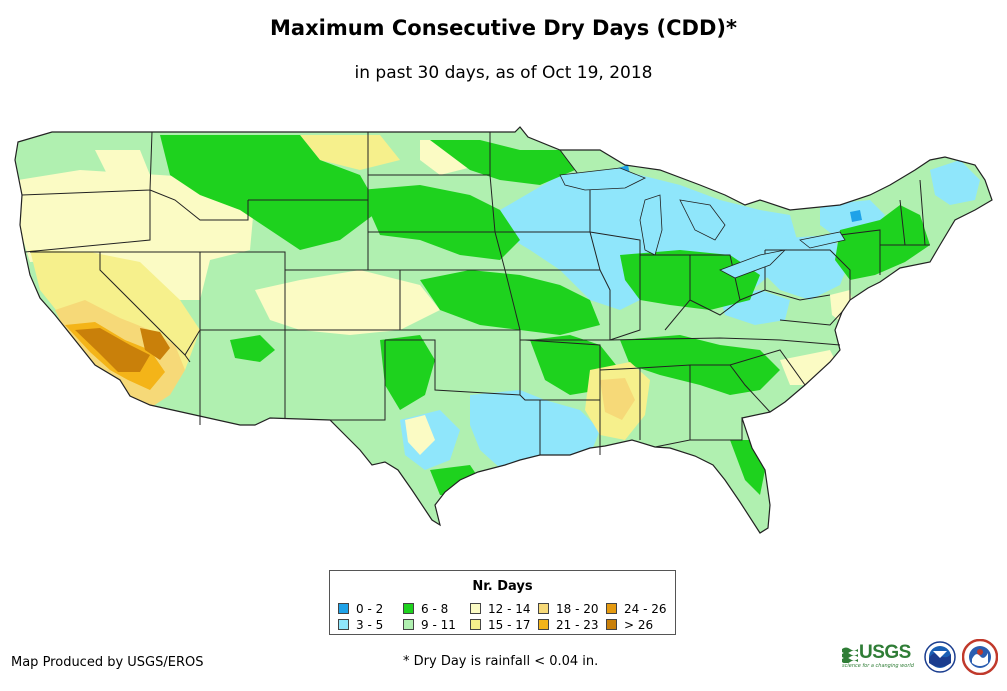  Describe the element at coordinates (822, 240) in the screenshot. I see `lake-ontario` at that location.